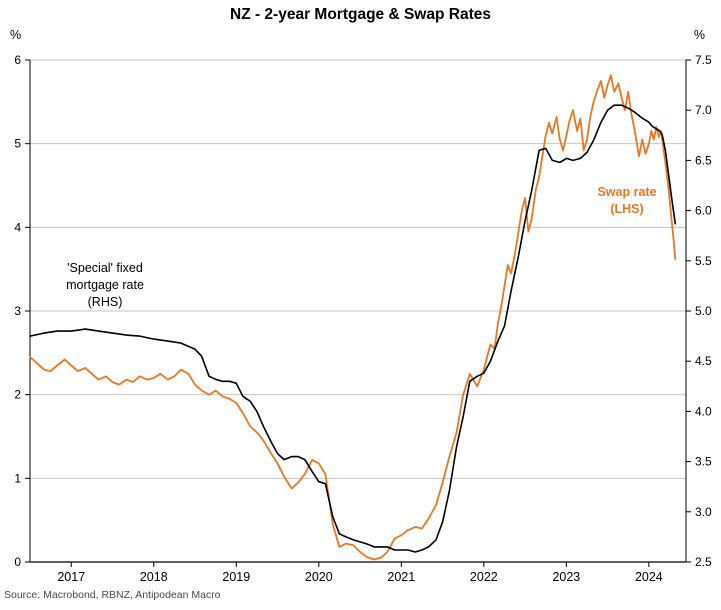  Describe the element at coordinates (17, 478) in the screenshot. I see `left-tick-label: 1` at that location.